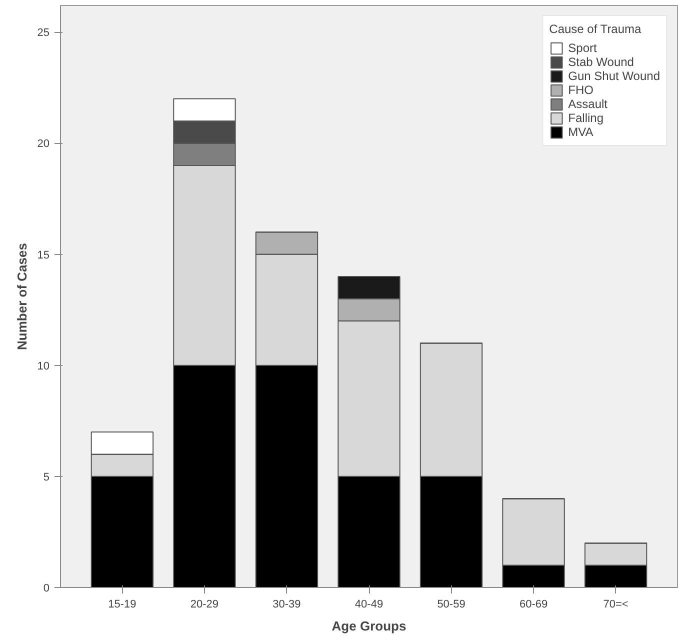  Describe the element at coordinates (43, 255) in the screenshot. I see `y-tick-label: 15` at that location.